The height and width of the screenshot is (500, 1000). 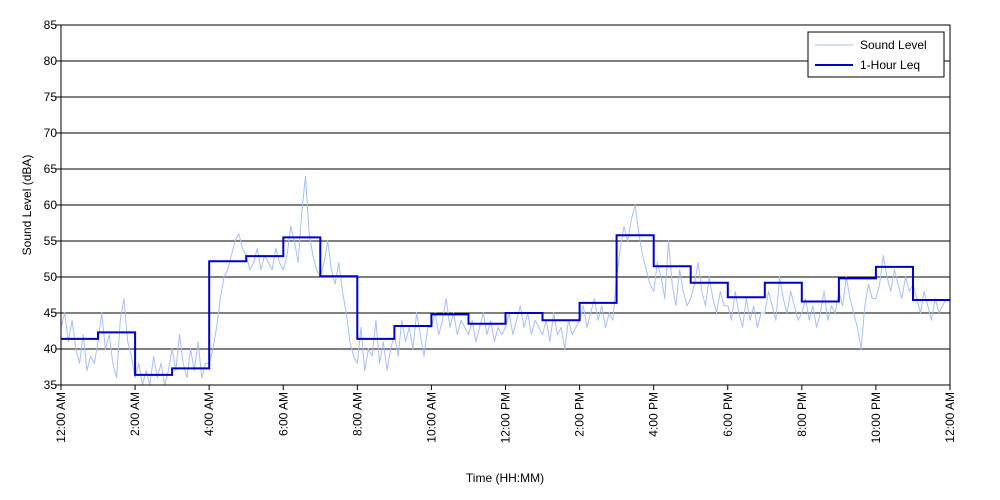 I want to click on legend-label-leq: 1-Hour Leq, so click(x=890, y=65).